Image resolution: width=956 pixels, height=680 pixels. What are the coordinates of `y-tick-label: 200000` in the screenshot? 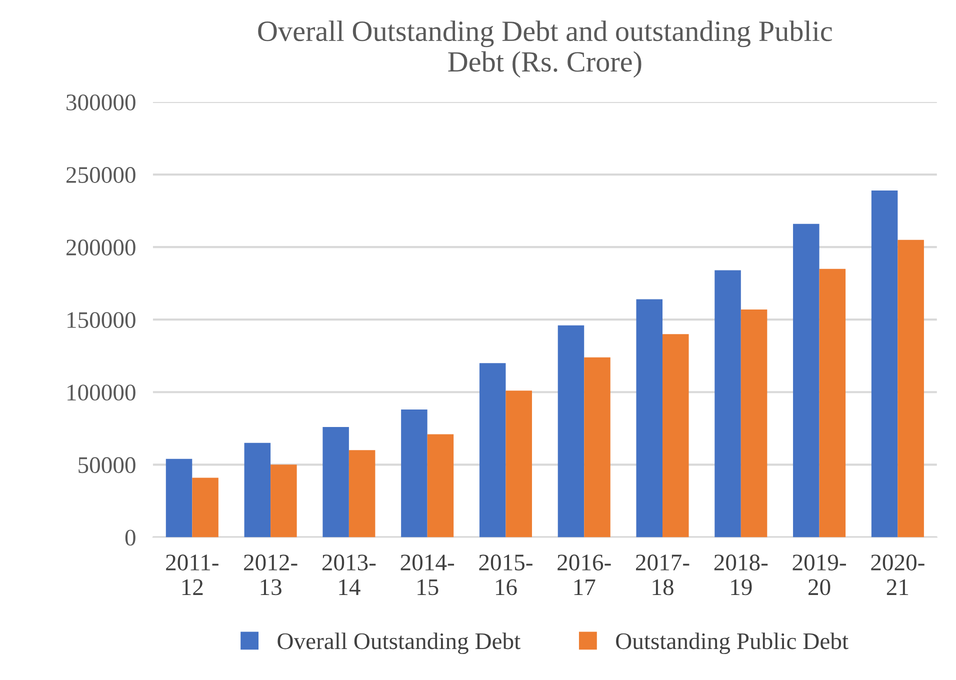 It's located at (101, 248).